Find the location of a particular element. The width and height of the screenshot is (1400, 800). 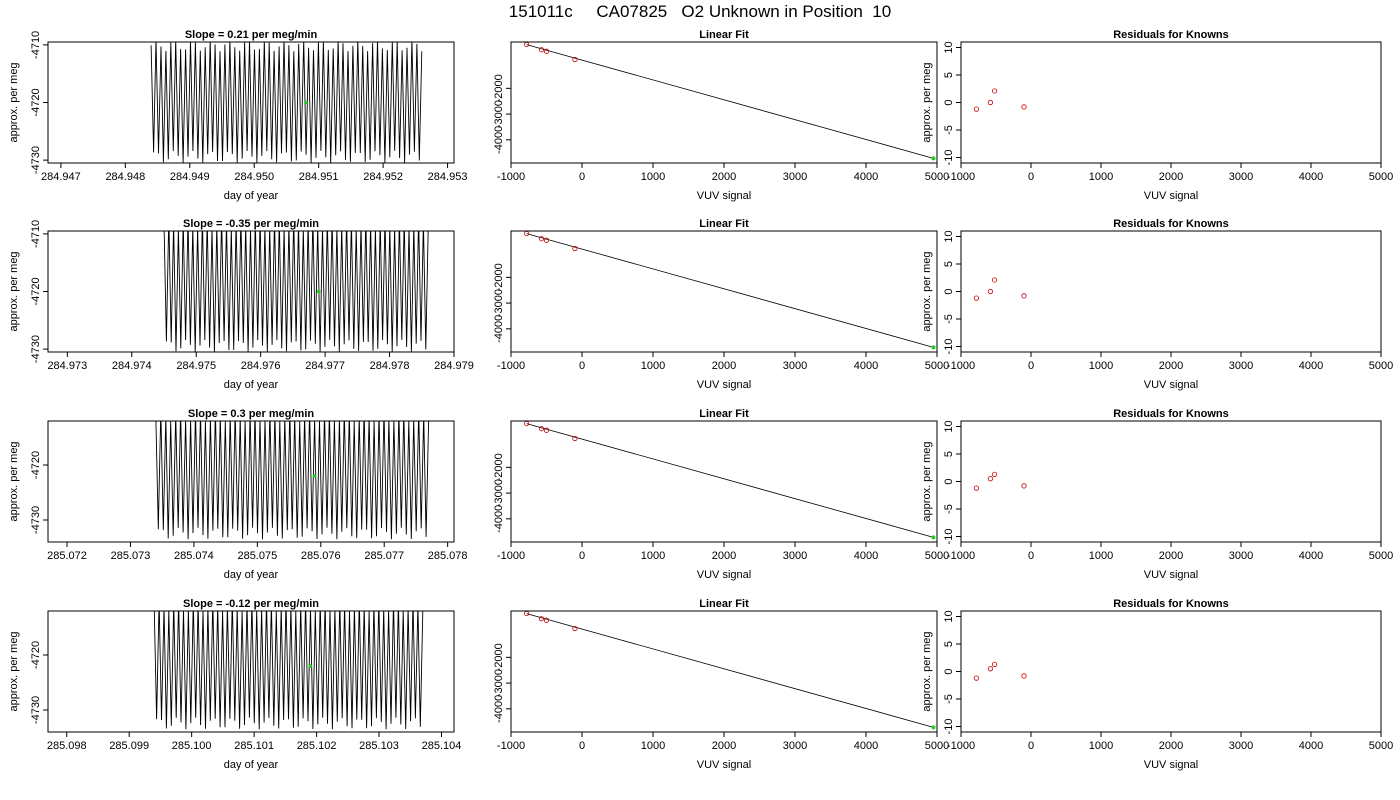

y-tick-label: 0 is located at coordinates (949, 481).